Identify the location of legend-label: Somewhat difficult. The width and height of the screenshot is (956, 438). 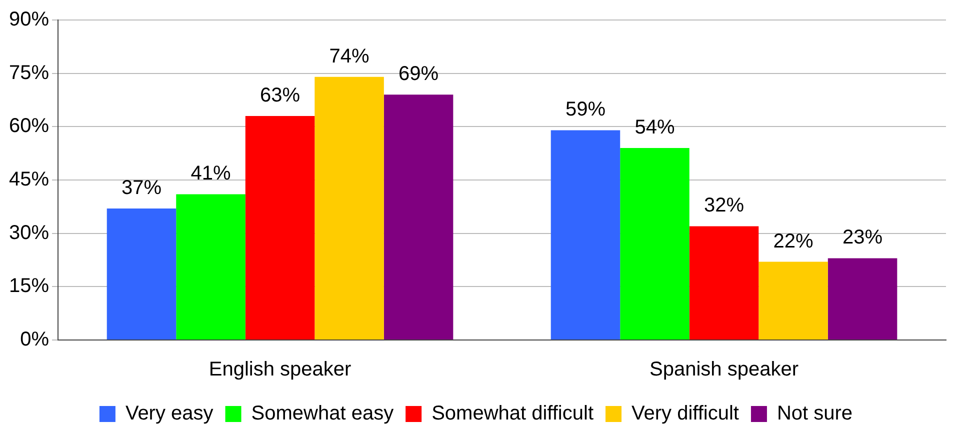
(513, 413).